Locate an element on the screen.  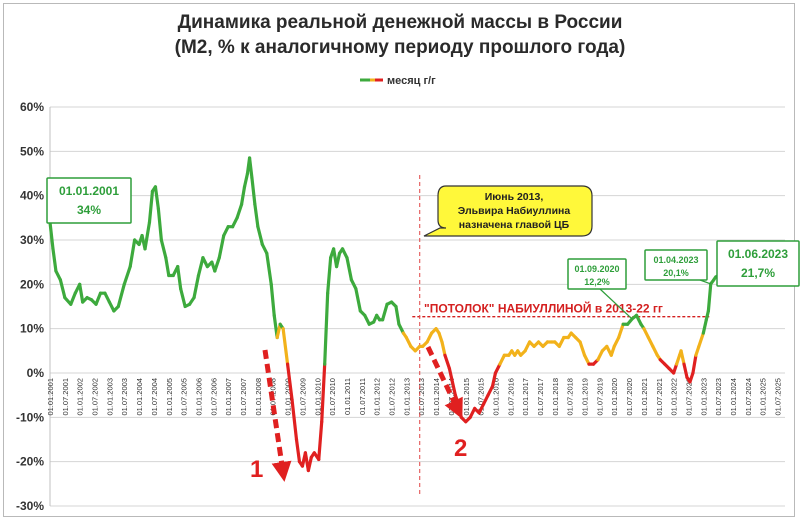
x-tick-label: 01.07.2020 is located at coordinates (629, 397).